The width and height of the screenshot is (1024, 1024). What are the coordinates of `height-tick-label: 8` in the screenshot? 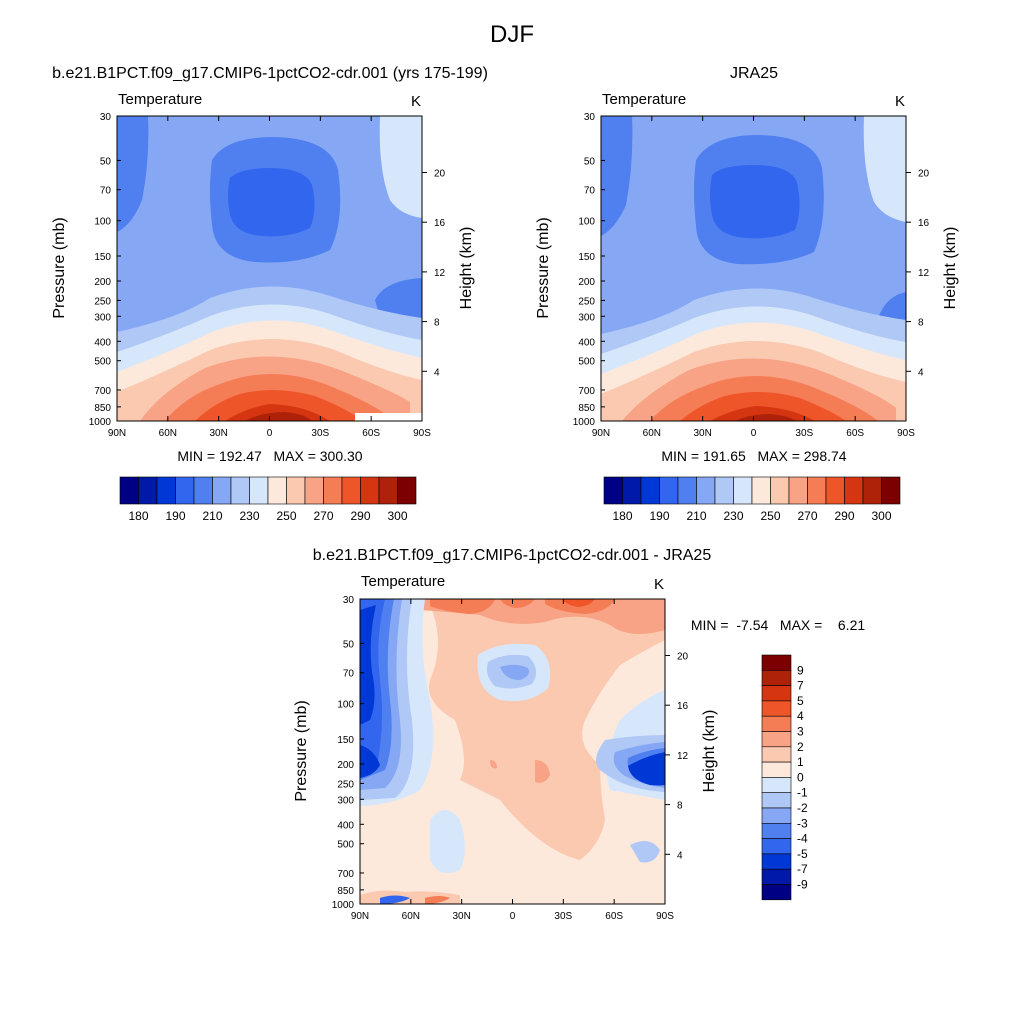 It's located at (680, 806).